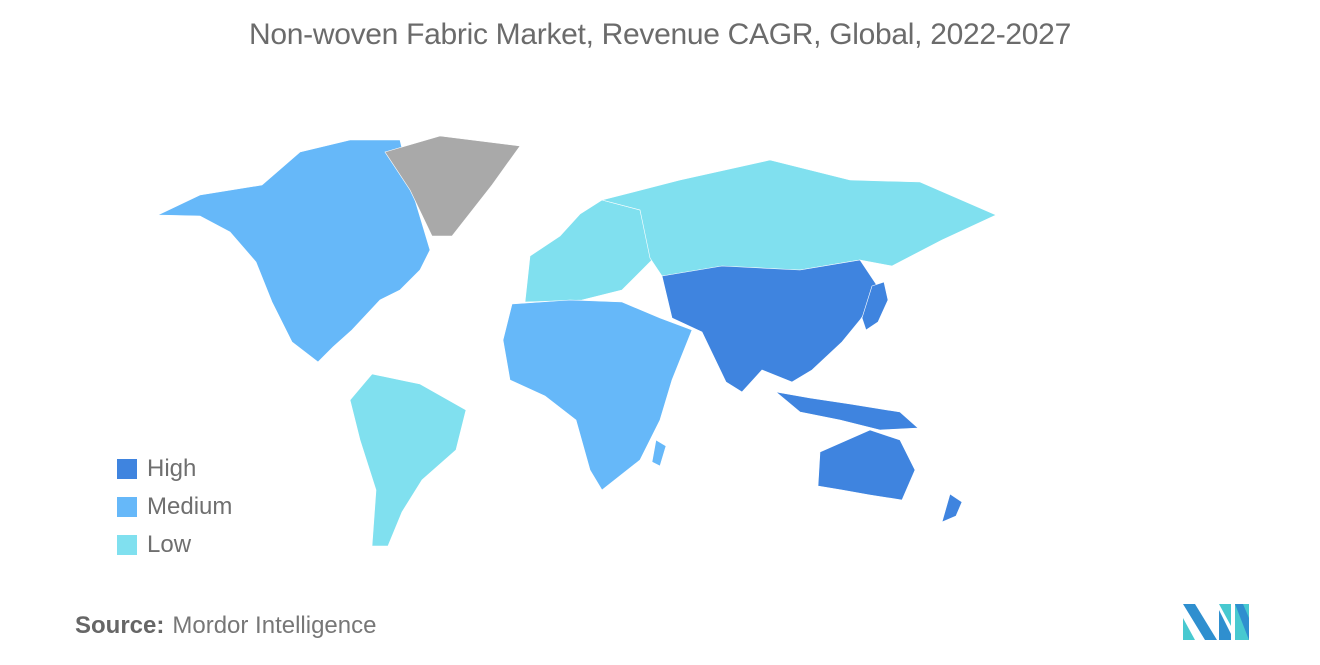 The height and width of the screenshot is (665, 1320). I want to click on source-label: Source:, so click(120, 625).